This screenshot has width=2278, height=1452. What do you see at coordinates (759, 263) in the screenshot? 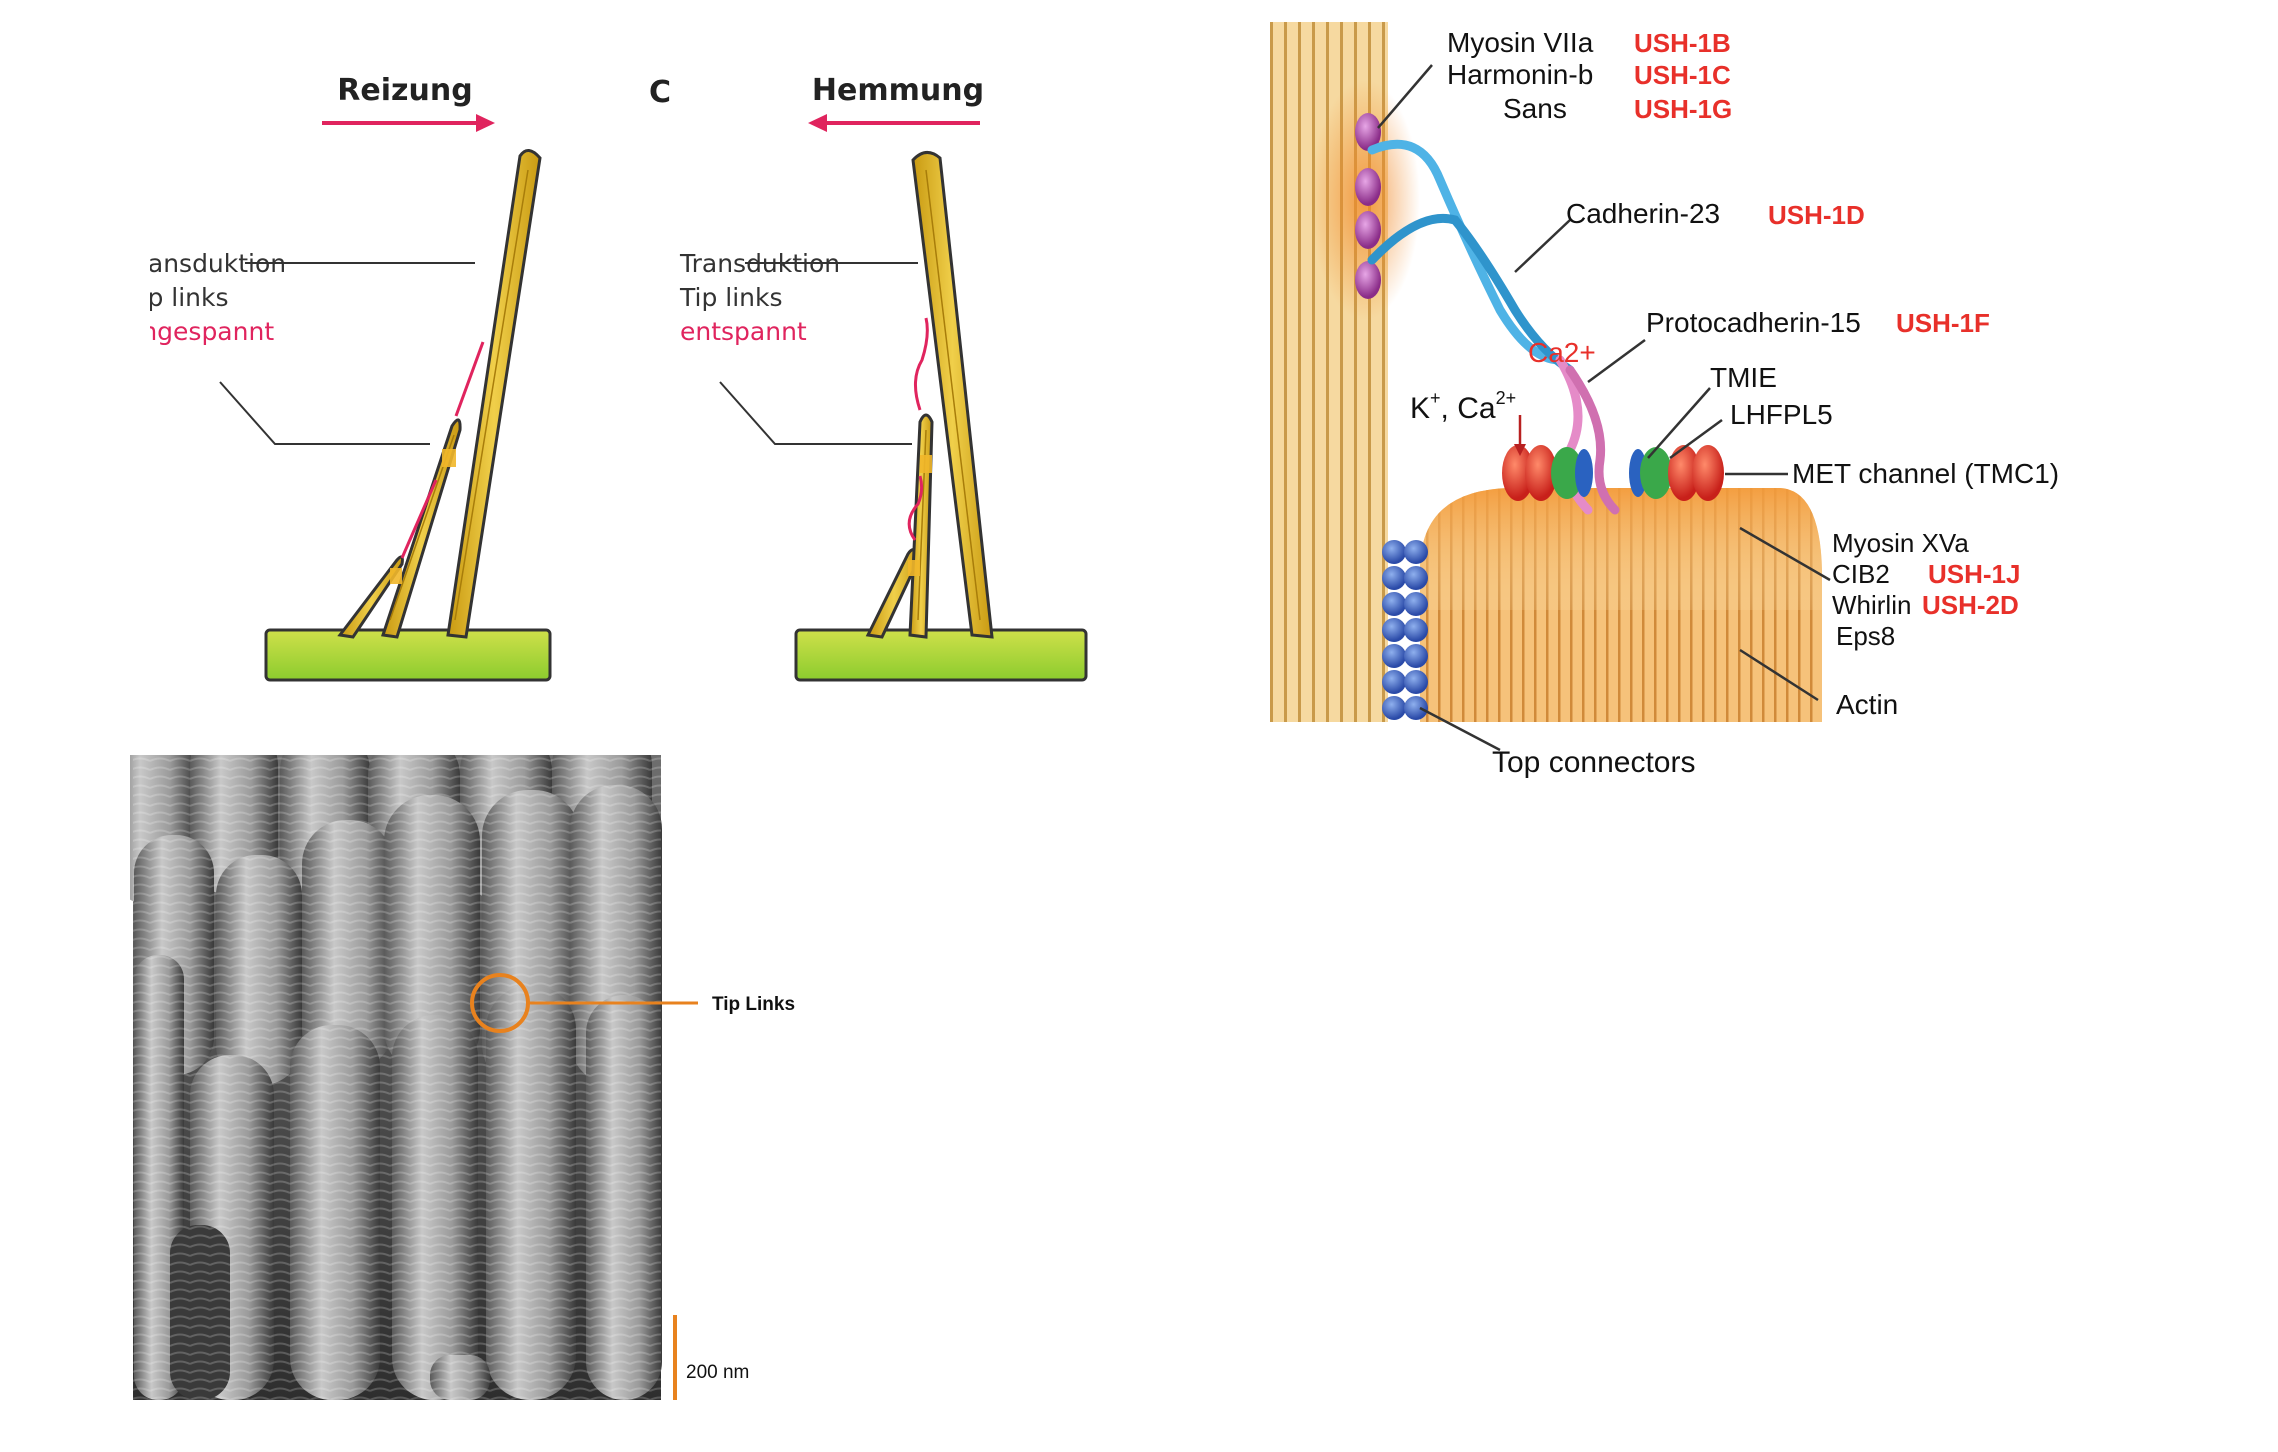
I see `right-label-transduktion: Transduktion` at bounding box center [759, 263].